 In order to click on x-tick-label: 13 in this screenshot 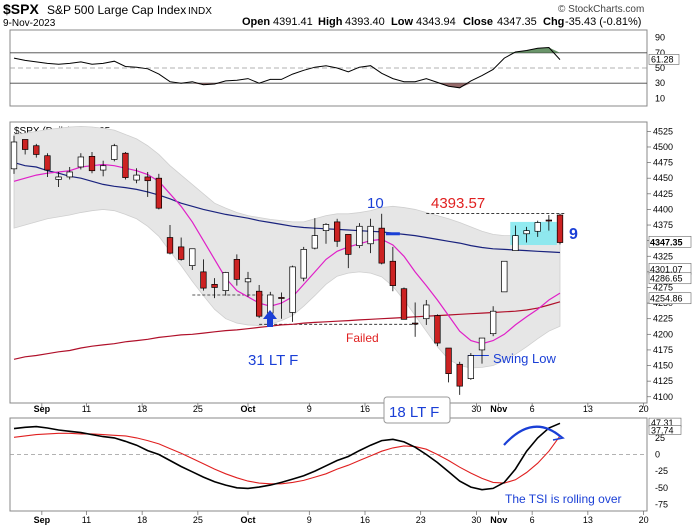, I will do `click(588, 409)`.